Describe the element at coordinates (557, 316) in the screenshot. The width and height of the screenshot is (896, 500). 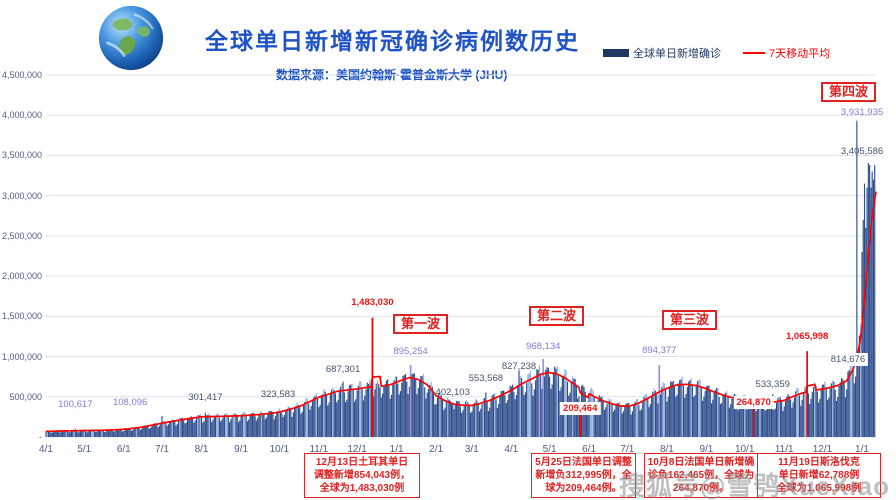
I see `wave-label: 第二波` at that location.